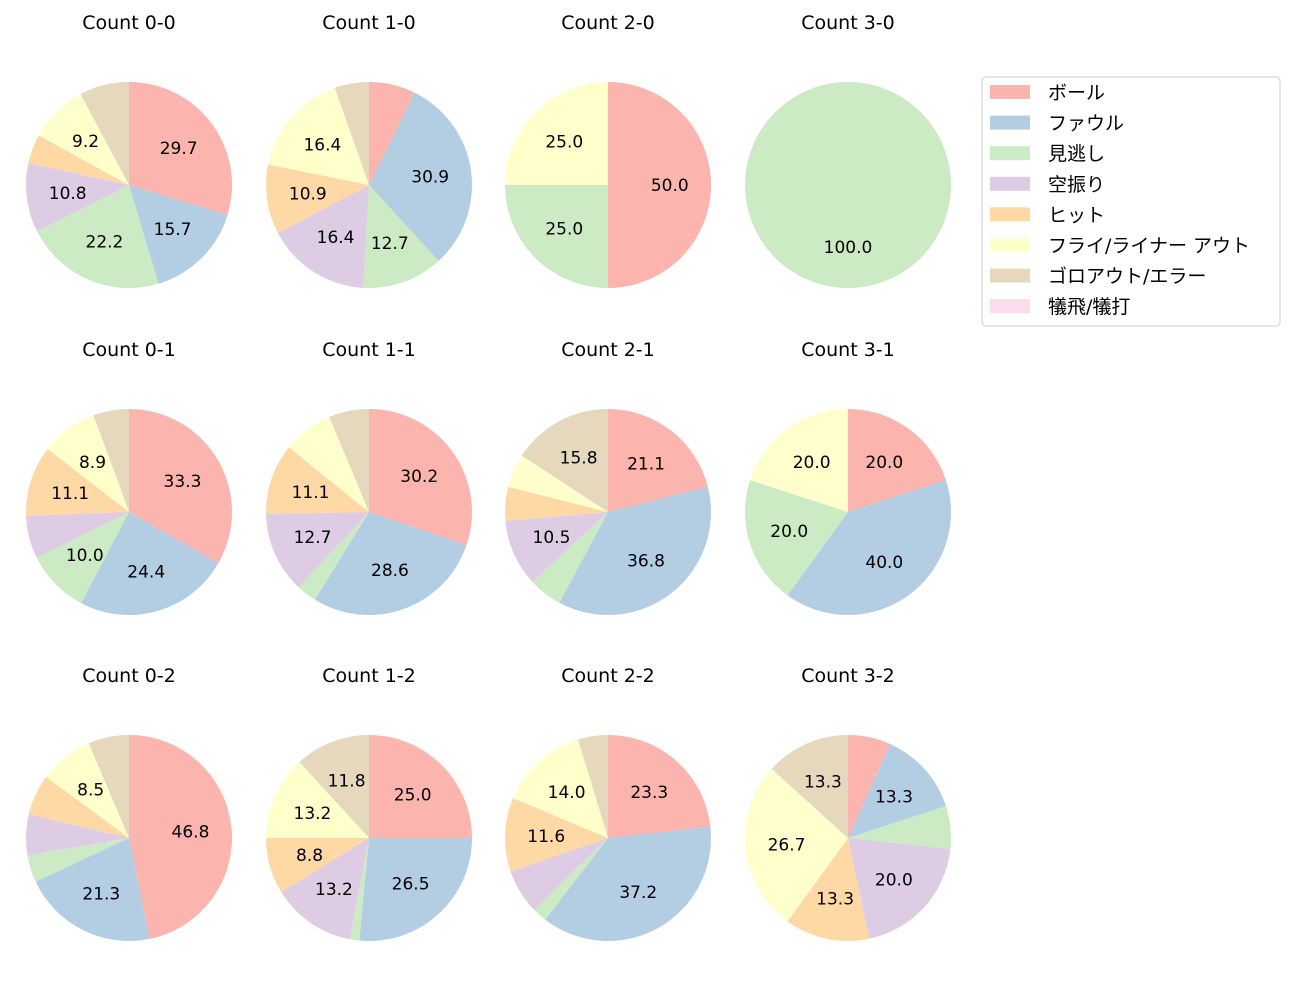  I want to click on pie-title: Count 0-1, so click(129, 350).